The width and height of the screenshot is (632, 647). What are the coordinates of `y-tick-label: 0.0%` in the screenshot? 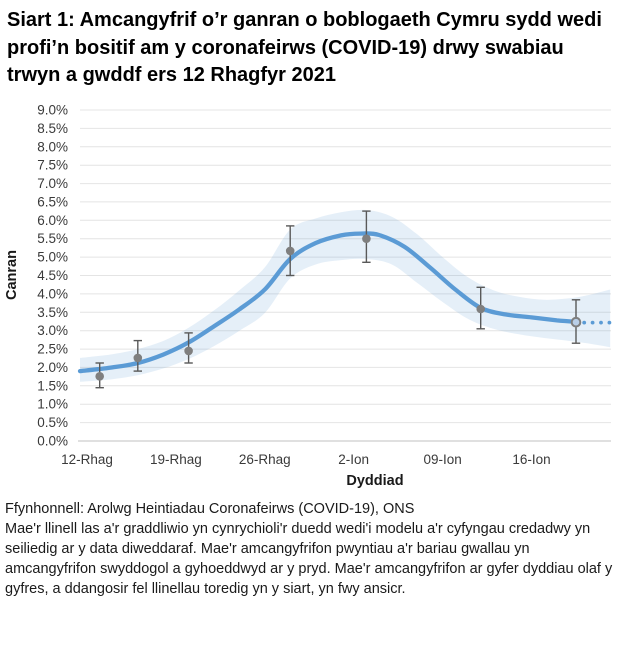 It's located at (52, 440).